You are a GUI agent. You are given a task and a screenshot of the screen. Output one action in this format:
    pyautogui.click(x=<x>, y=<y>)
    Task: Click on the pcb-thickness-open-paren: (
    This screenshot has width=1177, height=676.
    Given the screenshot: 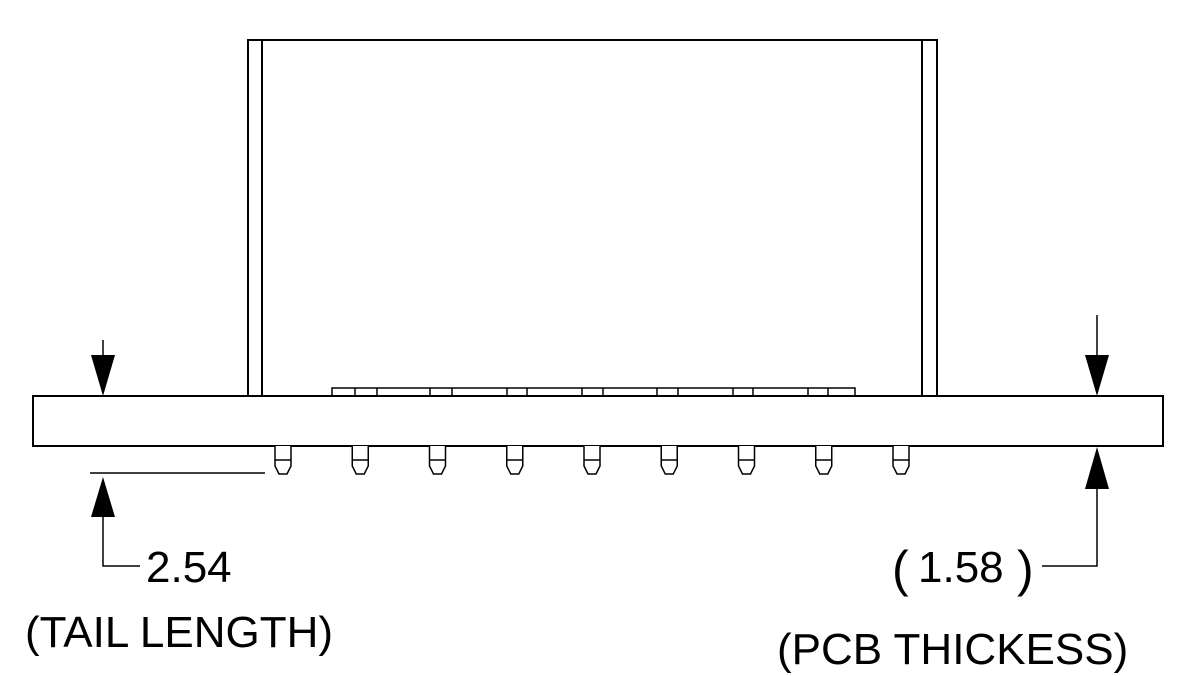 What is the action you would take?
    pyautogui.click(x=900, y=569)
    